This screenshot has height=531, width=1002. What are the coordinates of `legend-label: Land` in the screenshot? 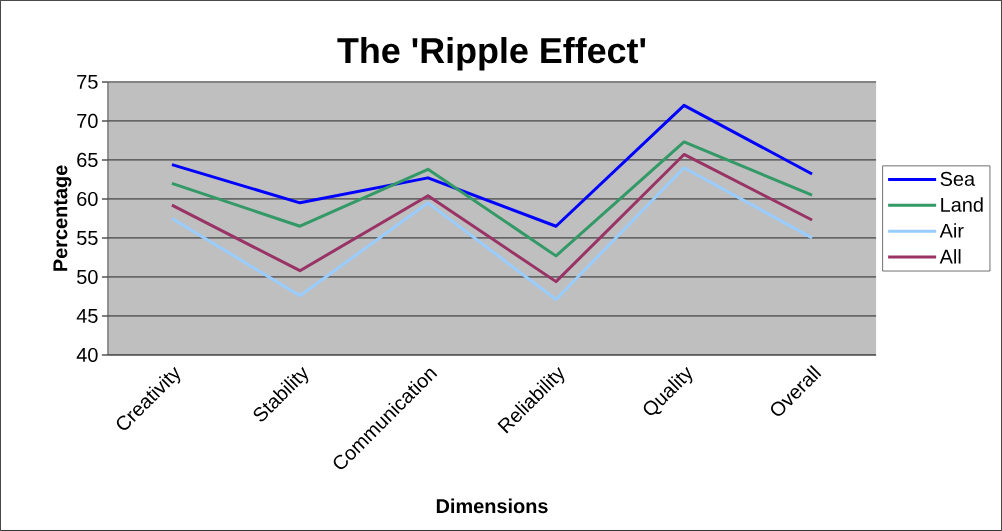 It's located at (962, 204).